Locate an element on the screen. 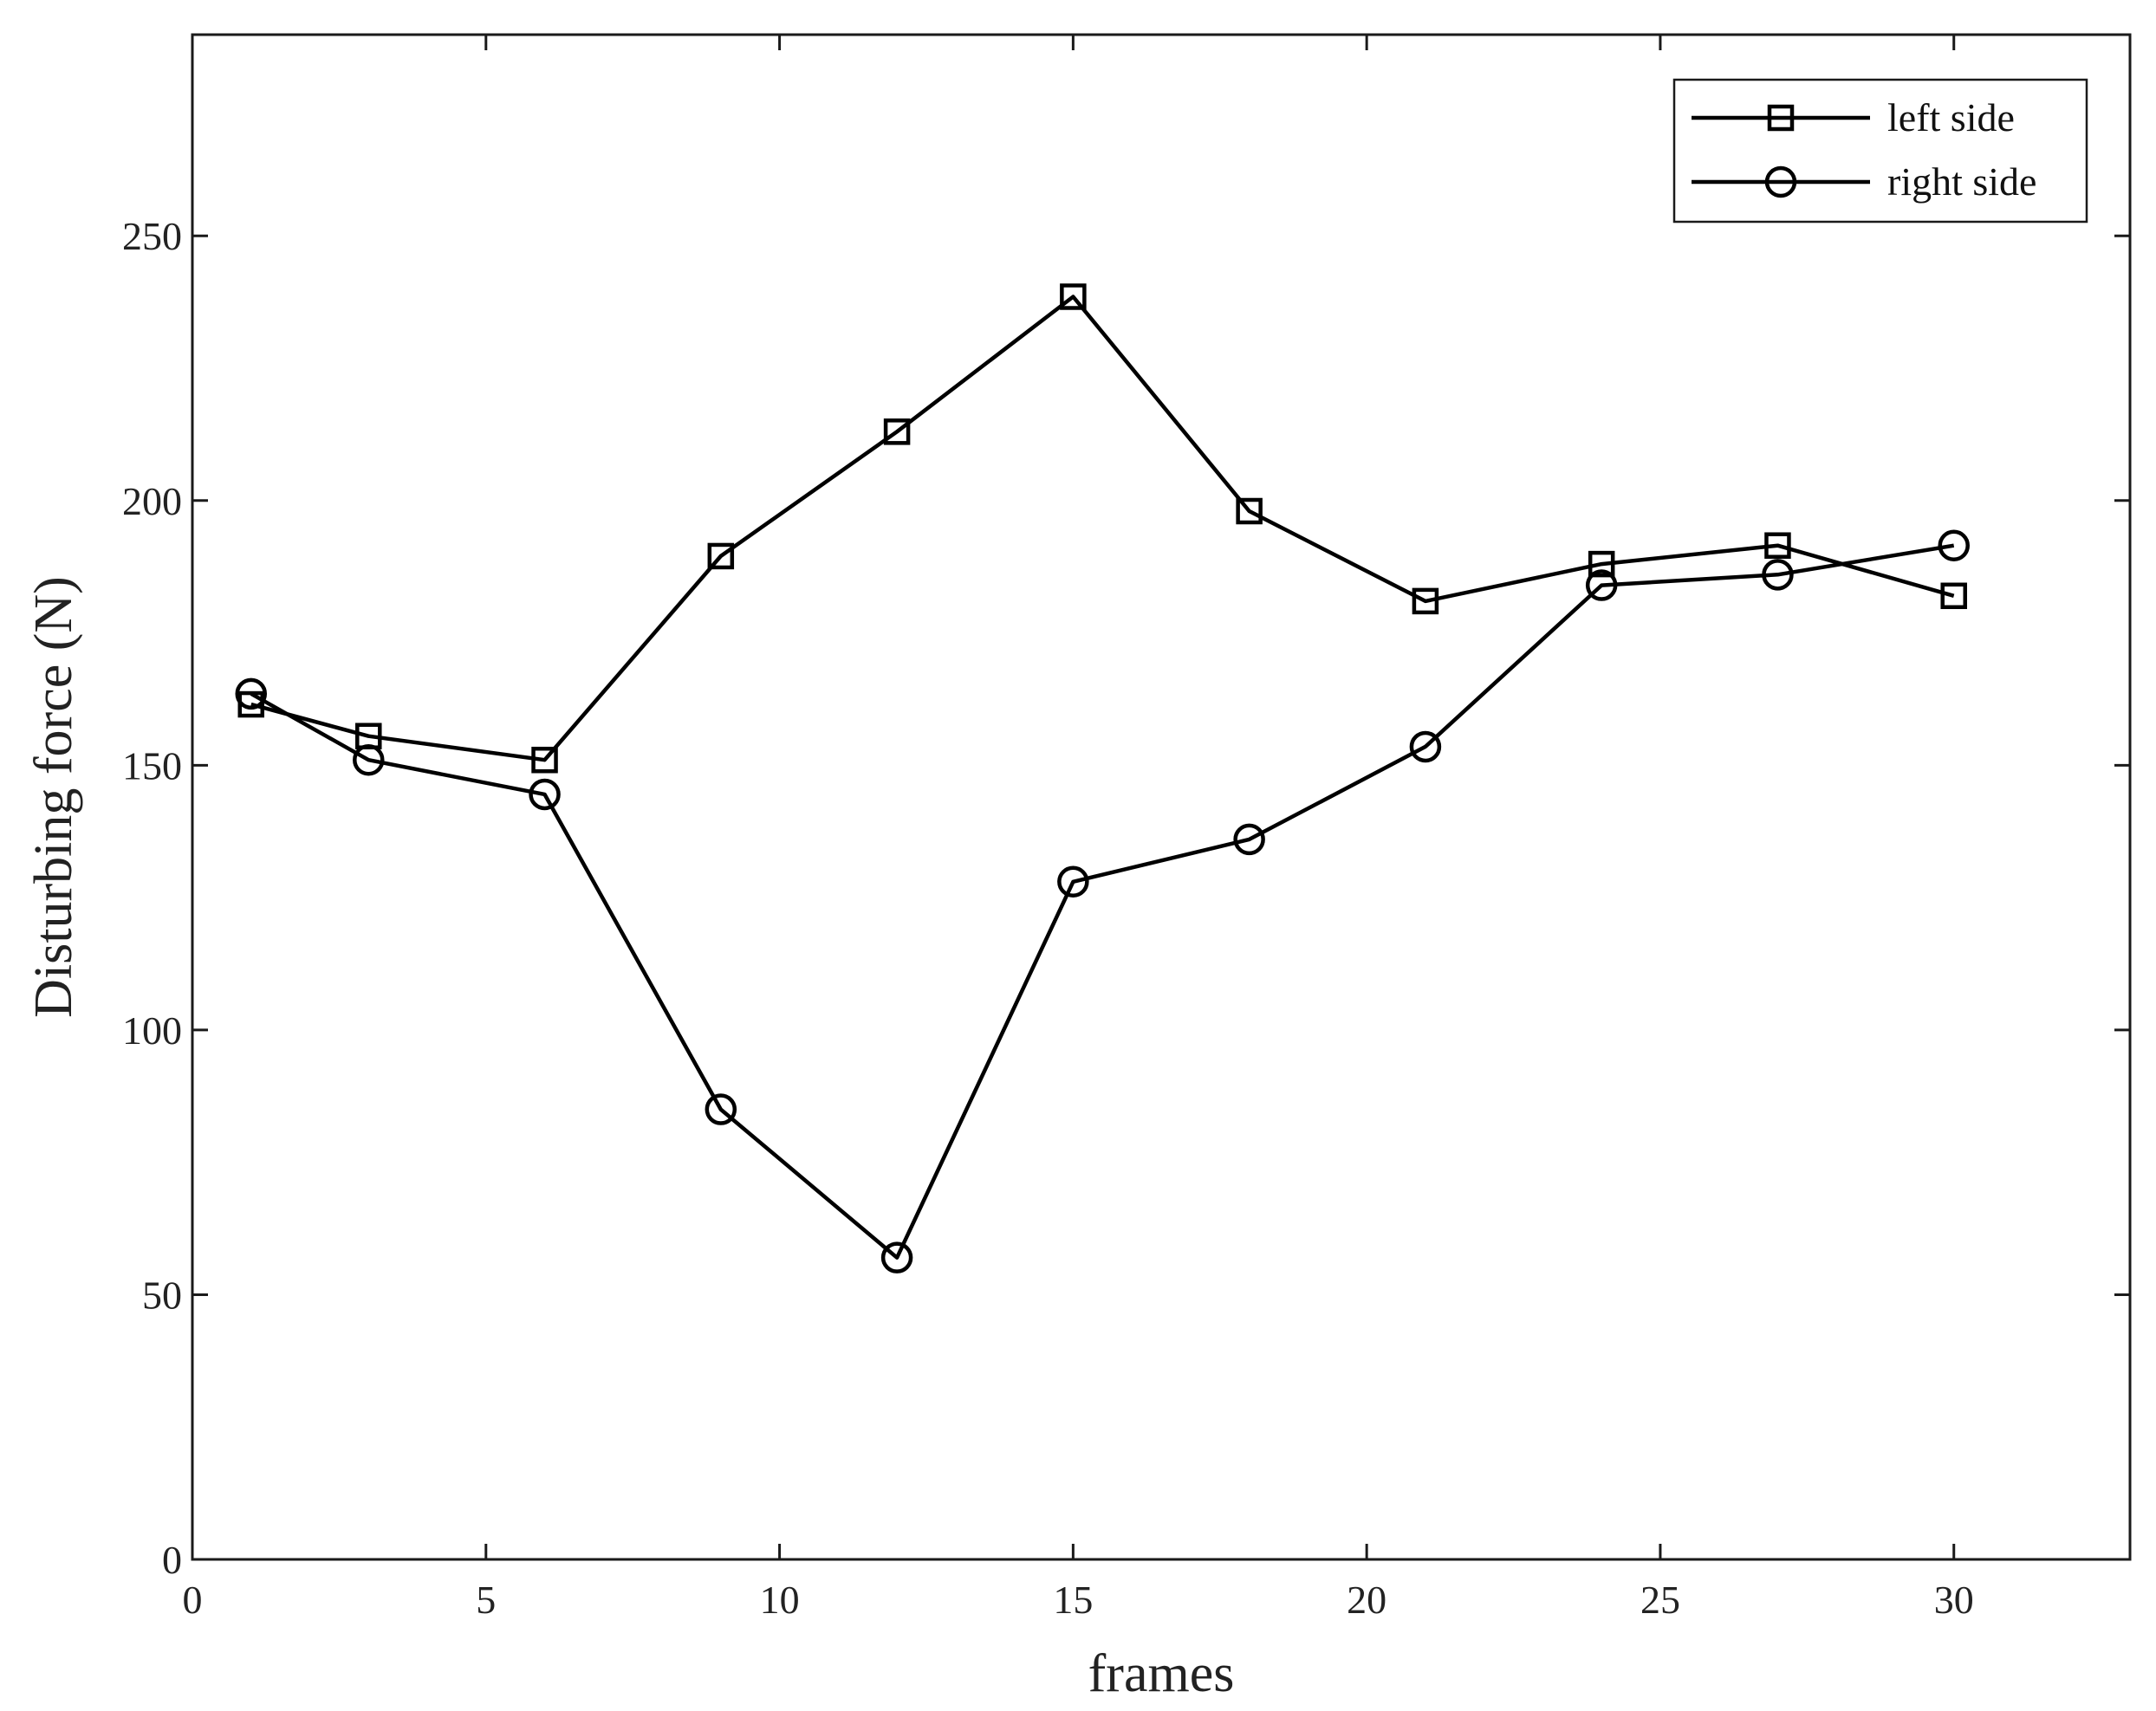  y-tick-label-5: 250 is located at coordinates (152, 236).